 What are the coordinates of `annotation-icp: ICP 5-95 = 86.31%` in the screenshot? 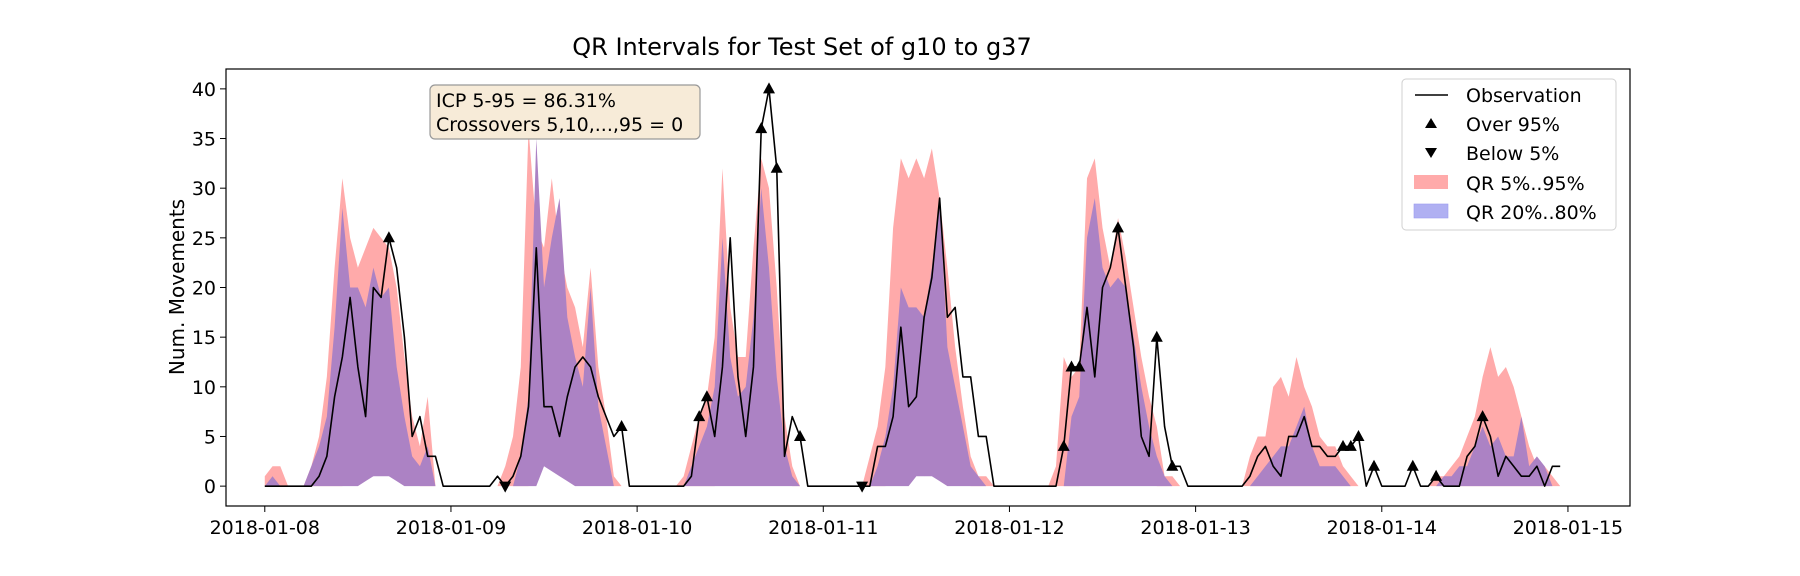 It's located at (526, 101).